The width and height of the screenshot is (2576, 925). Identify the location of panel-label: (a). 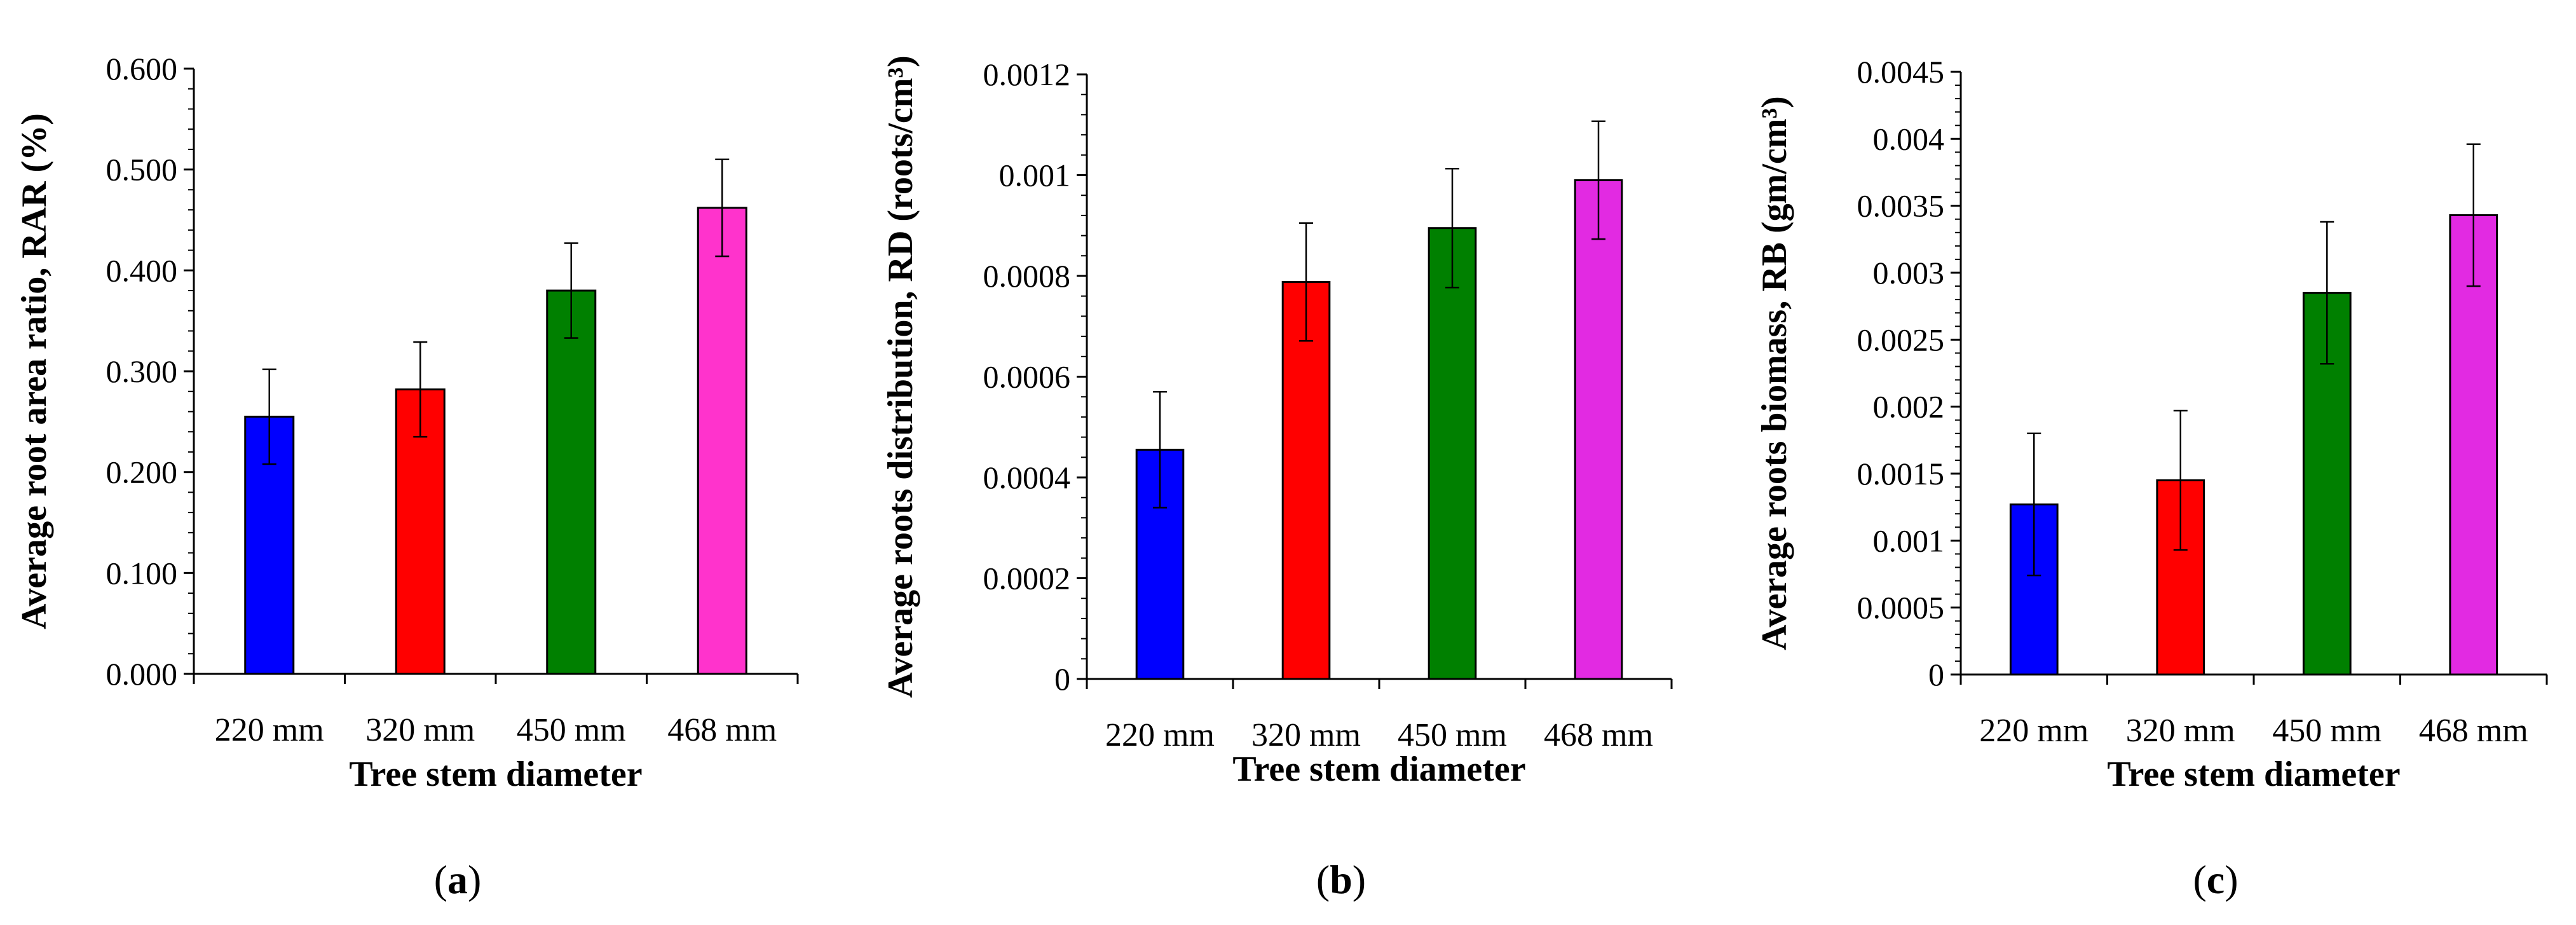
(458, 879).